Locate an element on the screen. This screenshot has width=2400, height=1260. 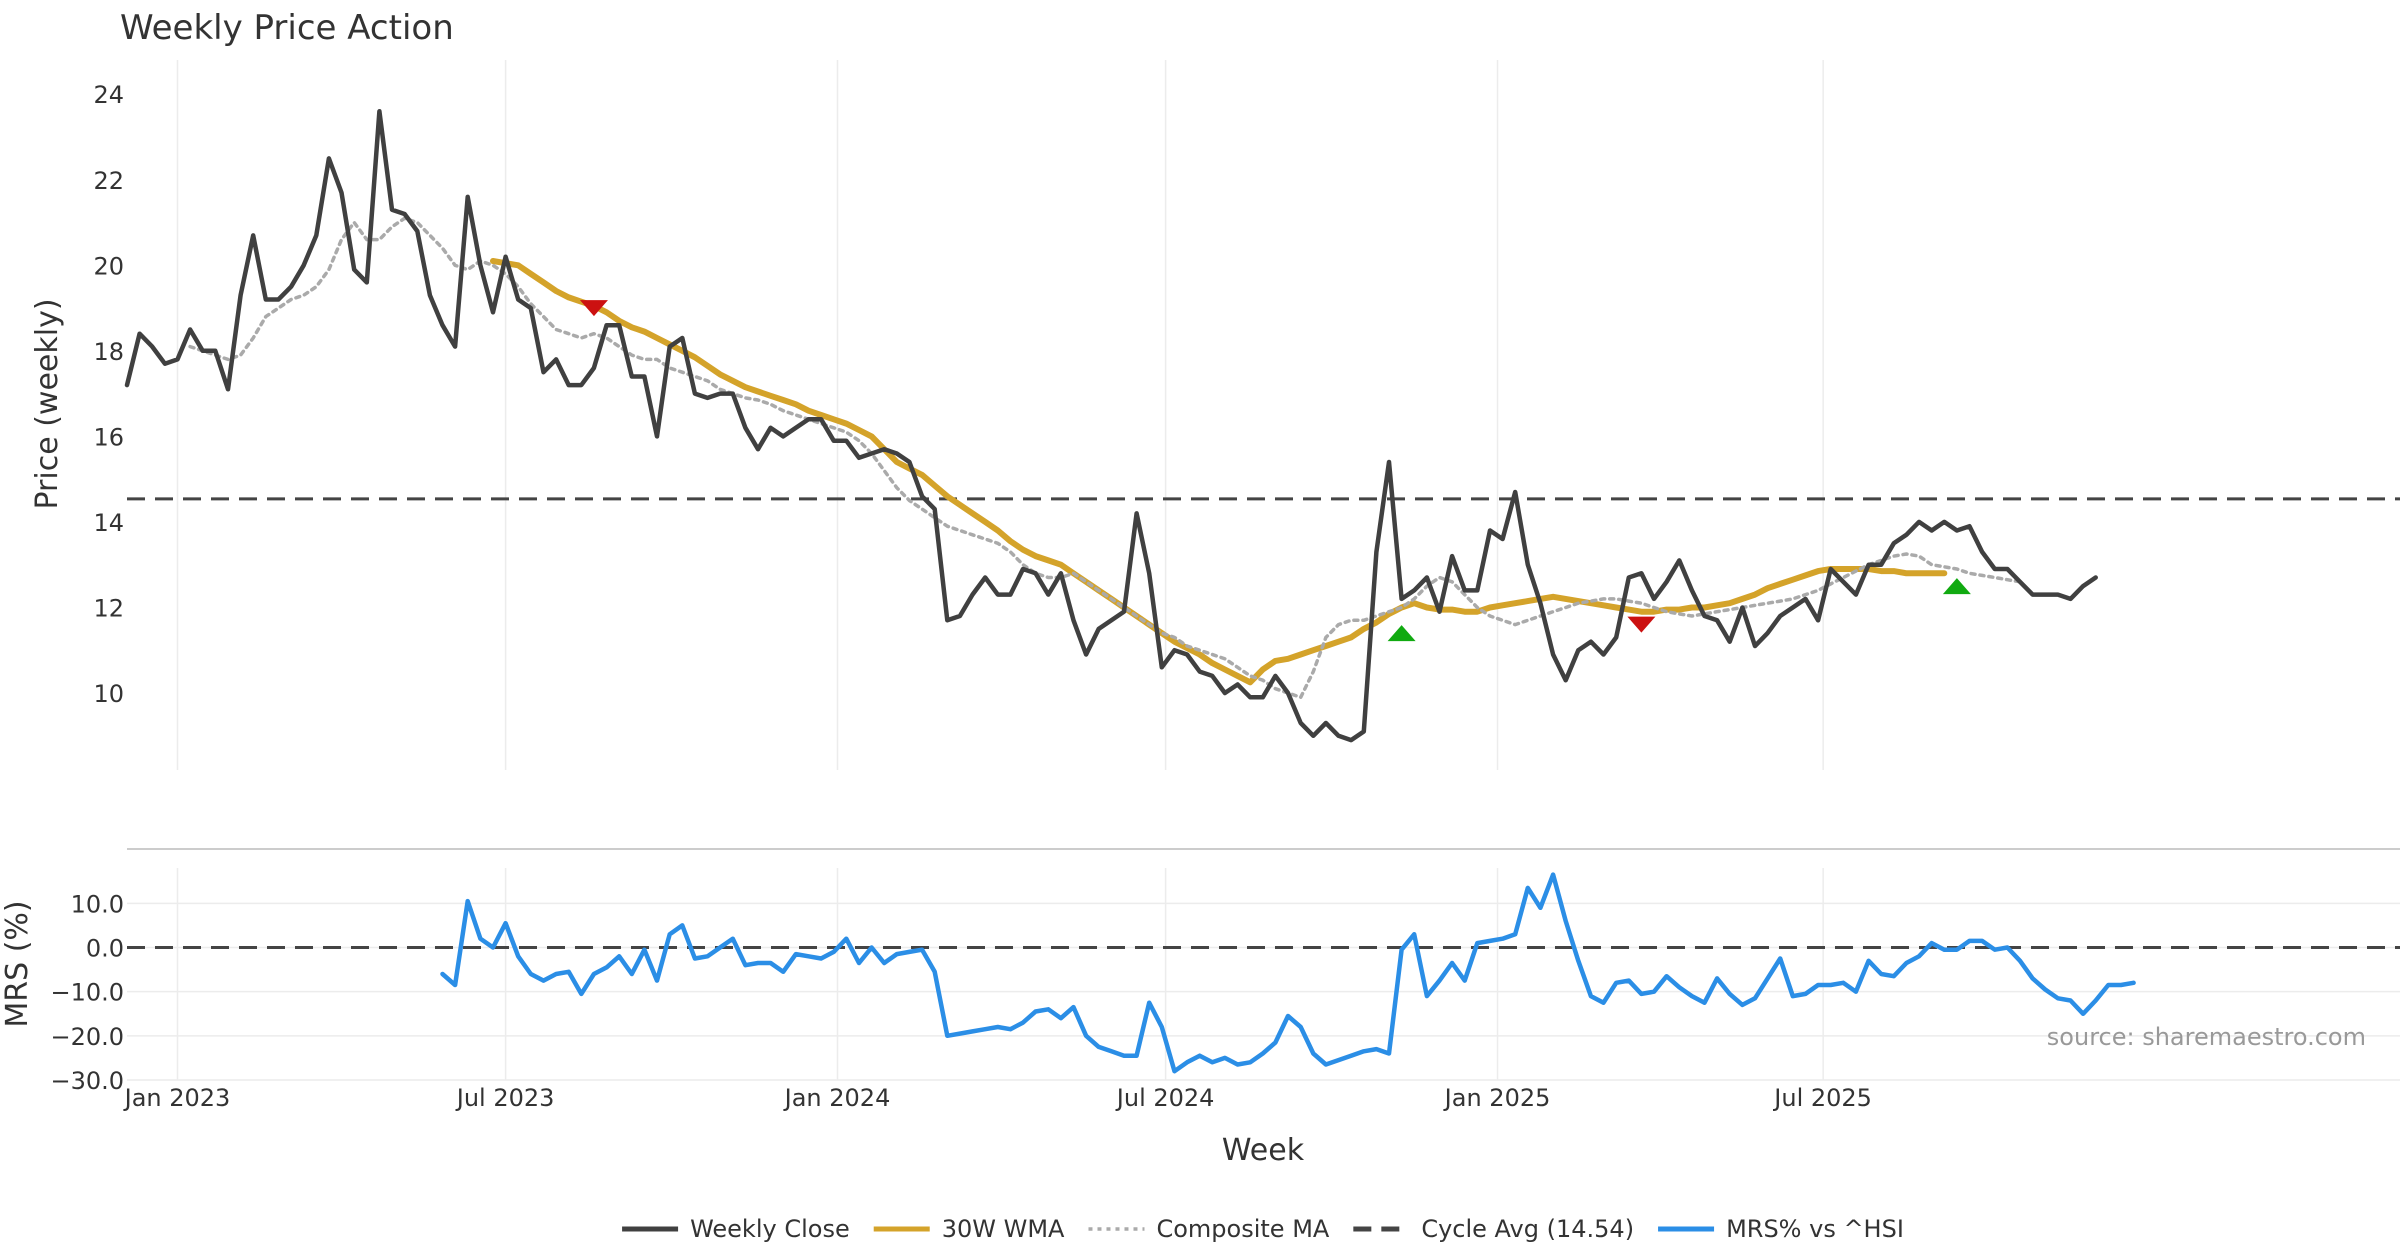
price-y-tick-label: 16 is located at coordinates (108, 437).